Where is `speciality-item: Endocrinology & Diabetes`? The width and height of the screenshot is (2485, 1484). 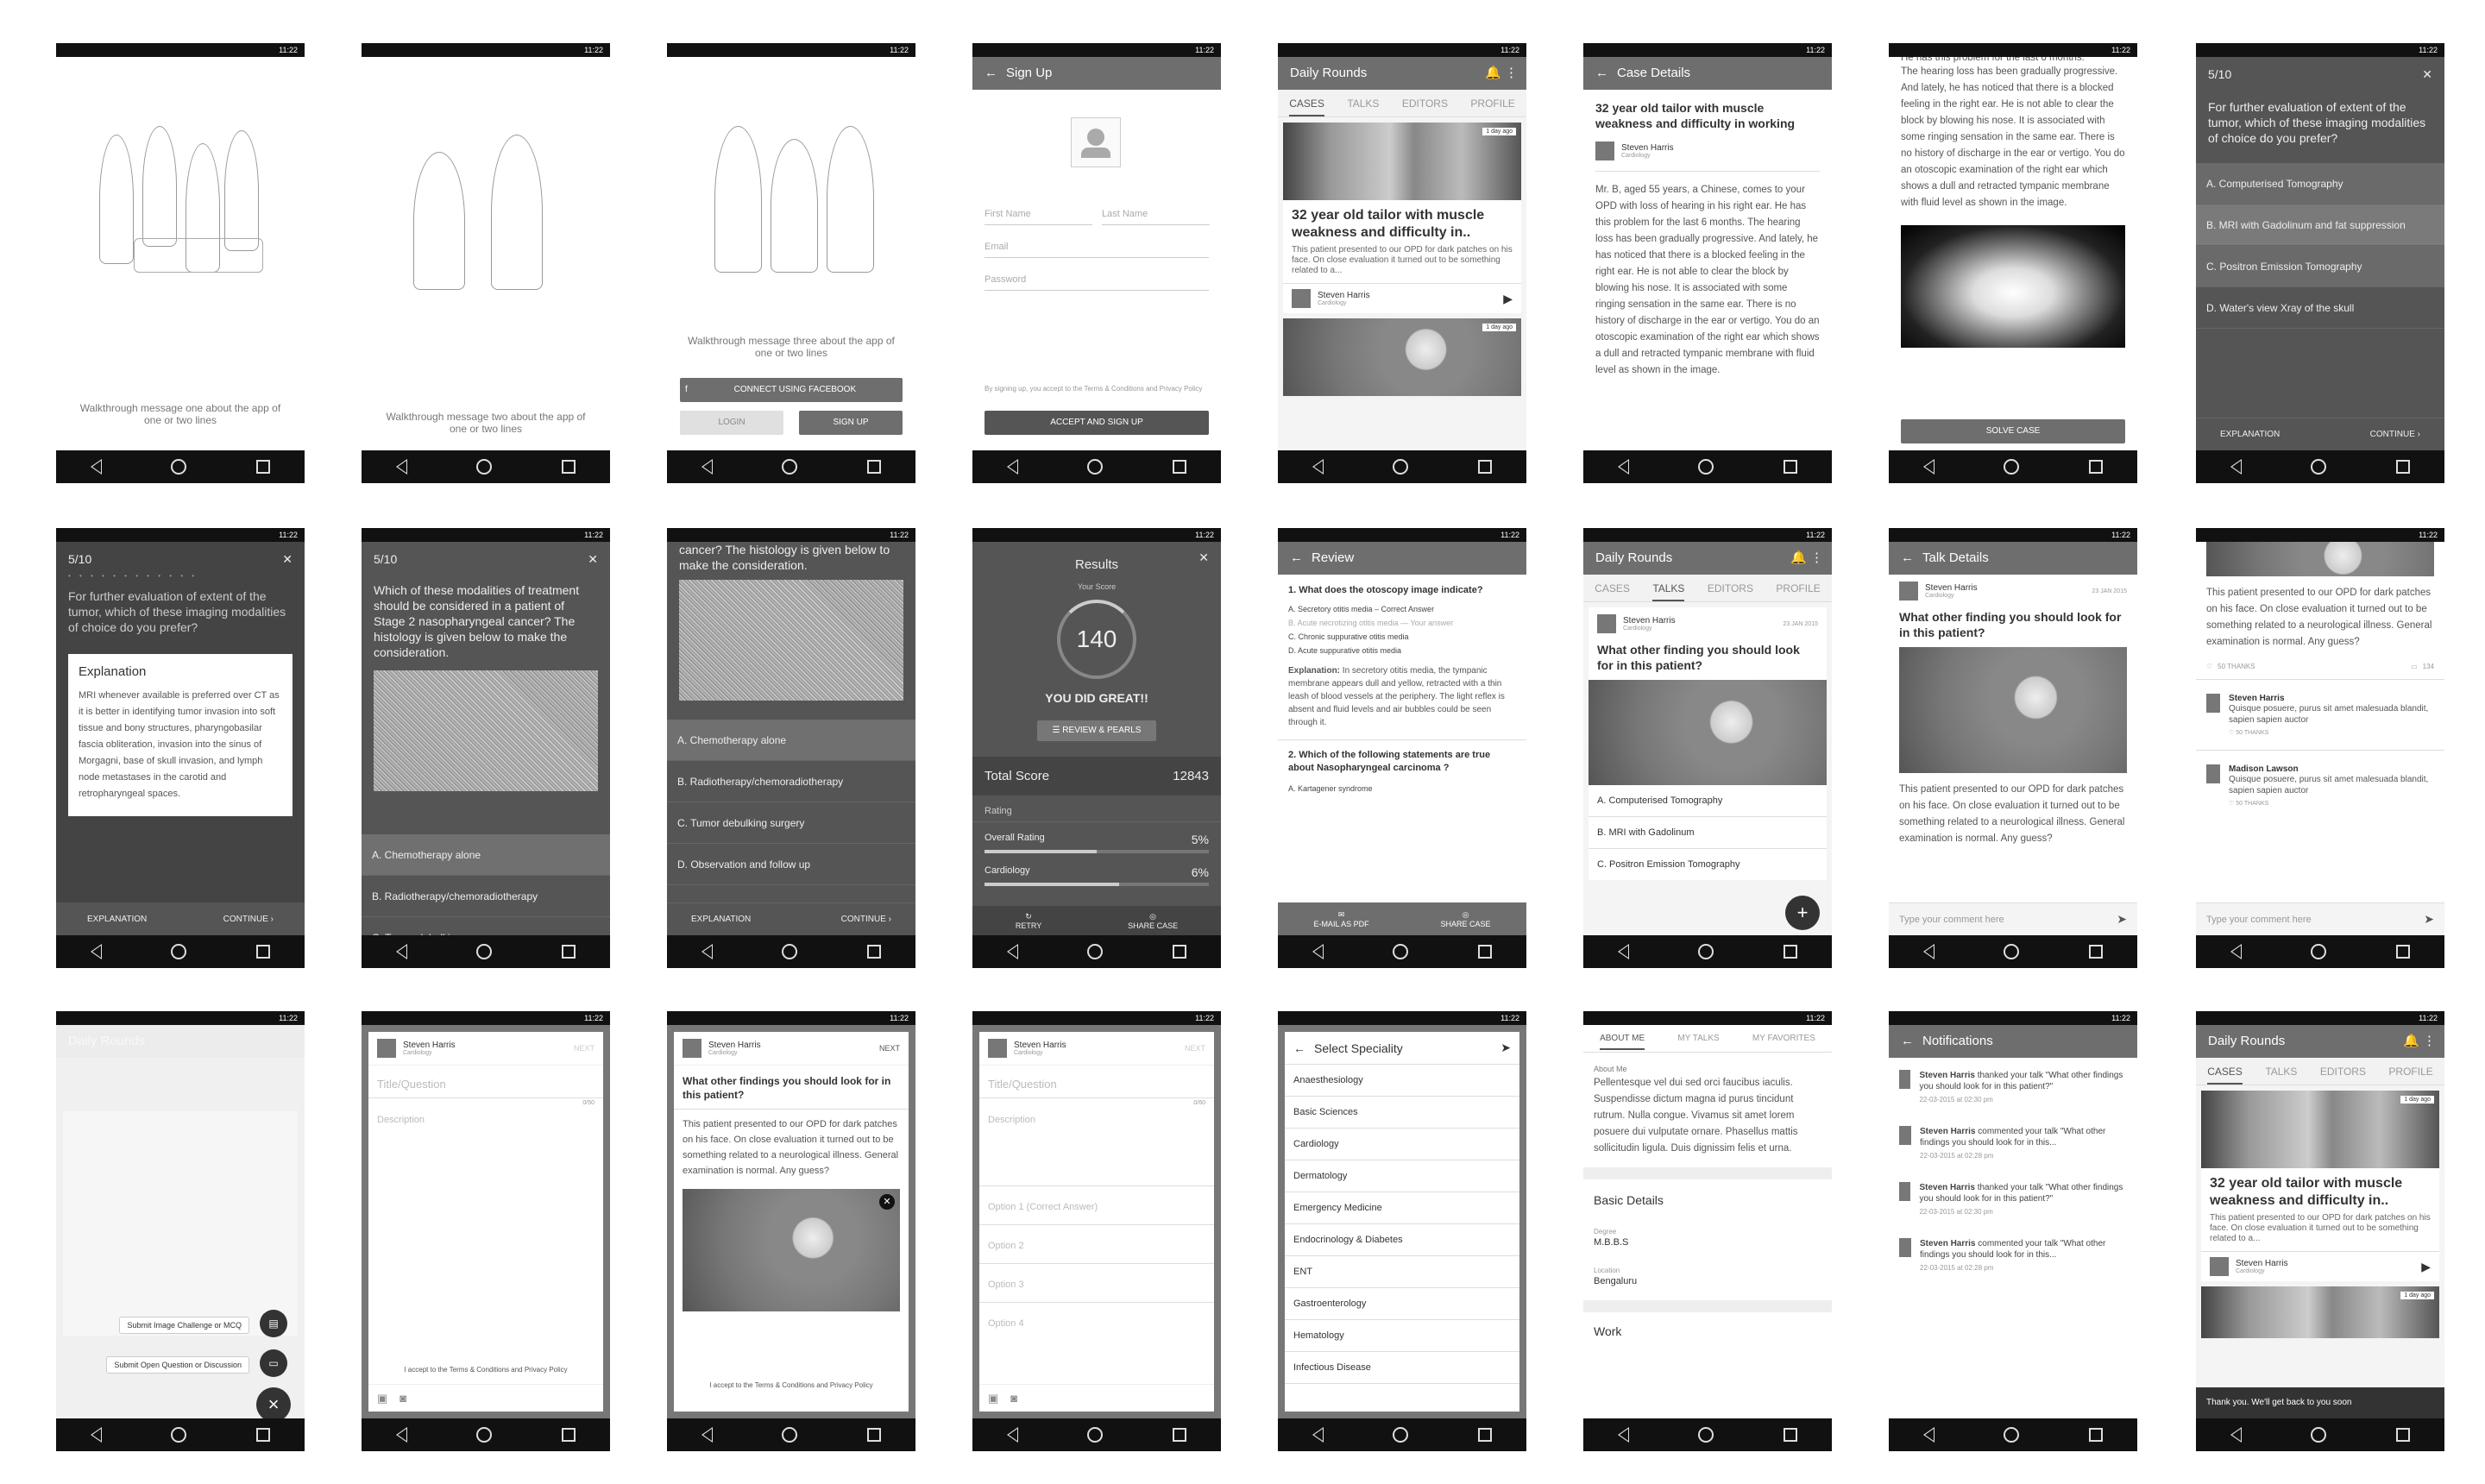
speciality-item: Endocrinology & Diabetes is located at coordinates (1402, 1240).